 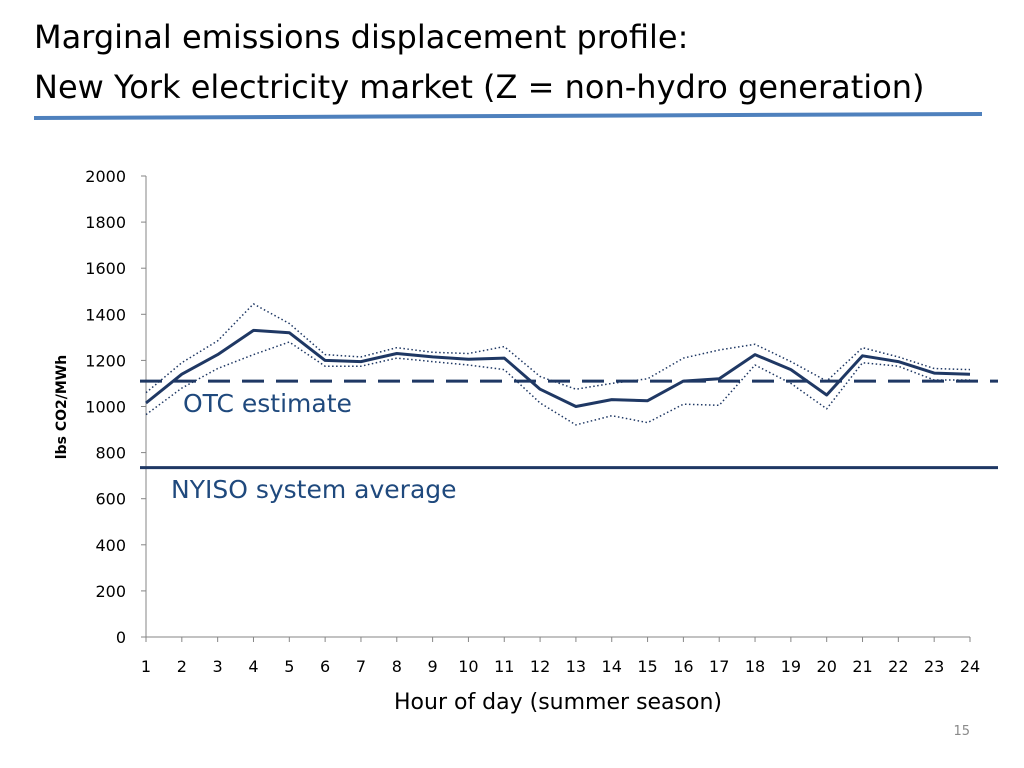 I want to click on y-tick-label: 1600, so click(x=105, y=268).